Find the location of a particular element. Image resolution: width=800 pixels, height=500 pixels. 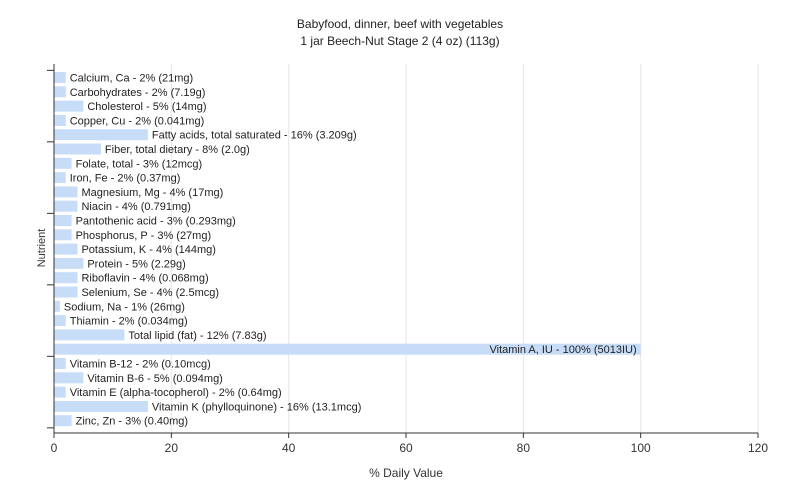

bar-label: Copper, Cu - 2% (0.041mg) is located at coordinates (137, 121).